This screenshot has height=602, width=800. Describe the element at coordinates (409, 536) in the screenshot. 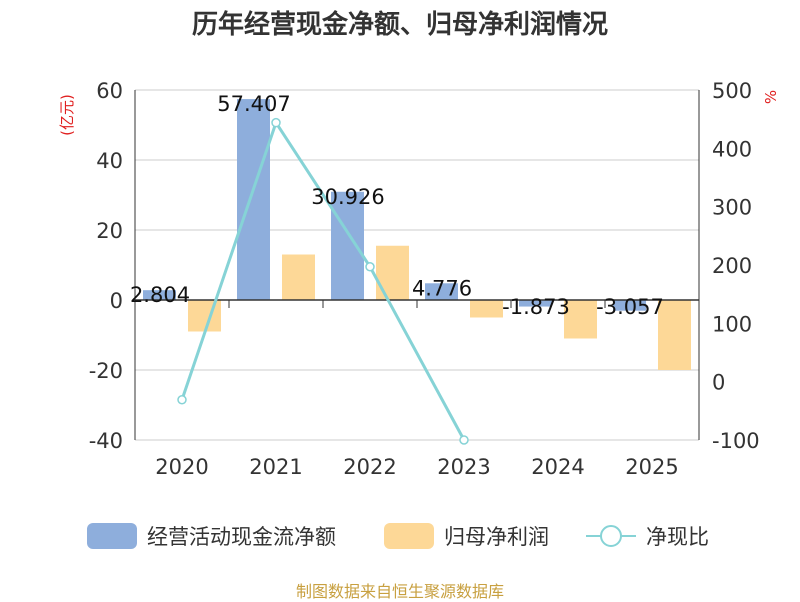

I see `legend-swatch-net-profit` at that location.